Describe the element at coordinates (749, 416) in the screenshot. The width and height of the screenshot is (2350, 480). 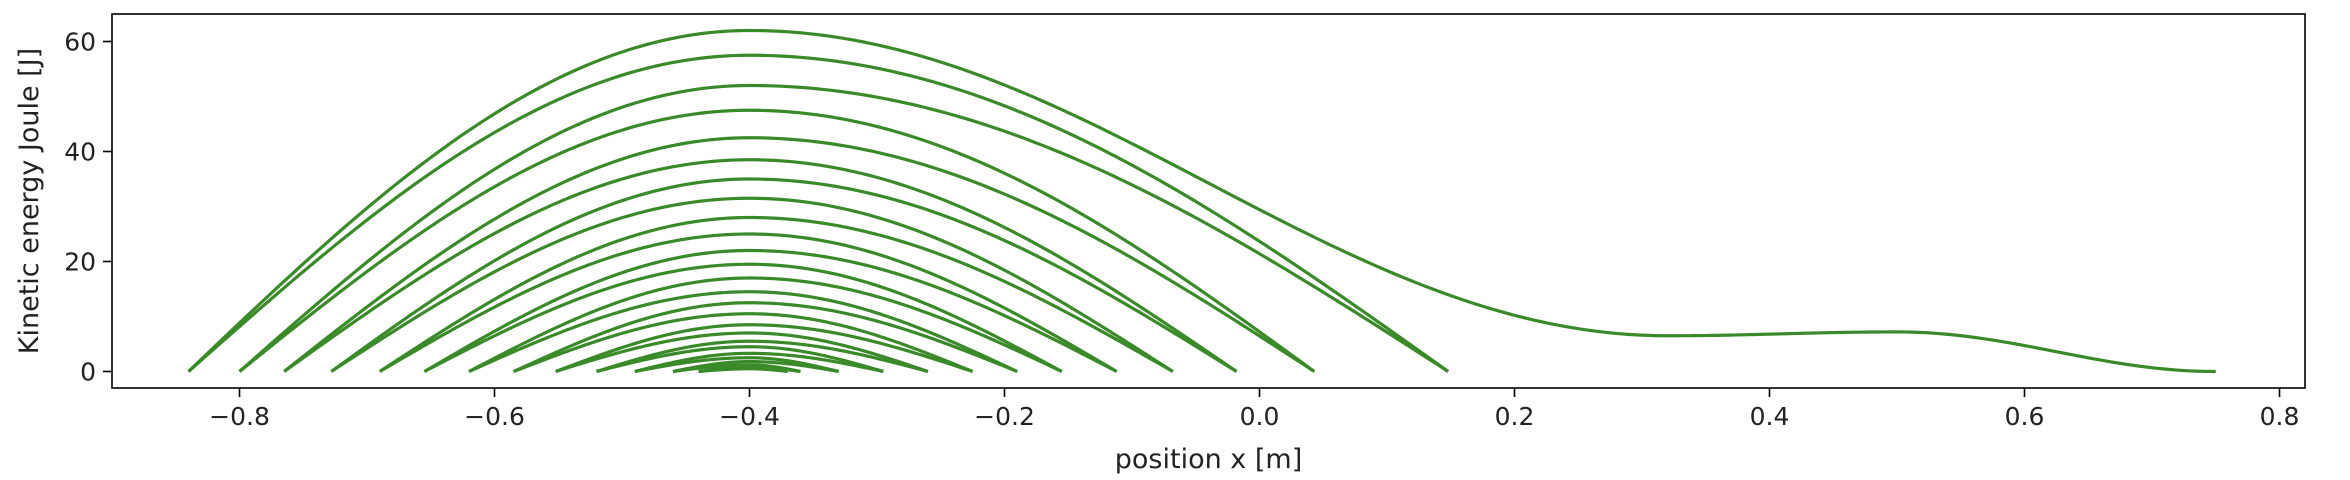
I see `x-tick-label: −0.4` at that location.